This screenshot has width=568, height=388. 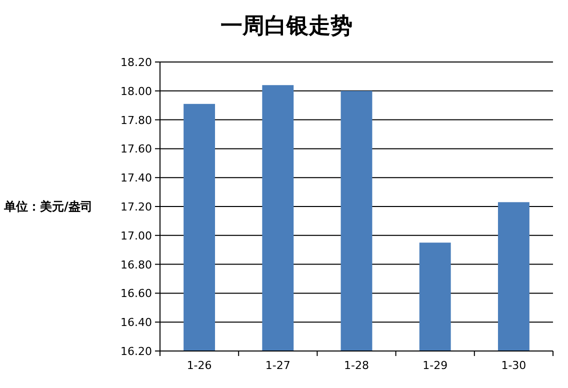 What do you see at coordinates (136, 120) in the screenshot?
I see `y-tick-label: 17.80` at bounding box center [136, 120].